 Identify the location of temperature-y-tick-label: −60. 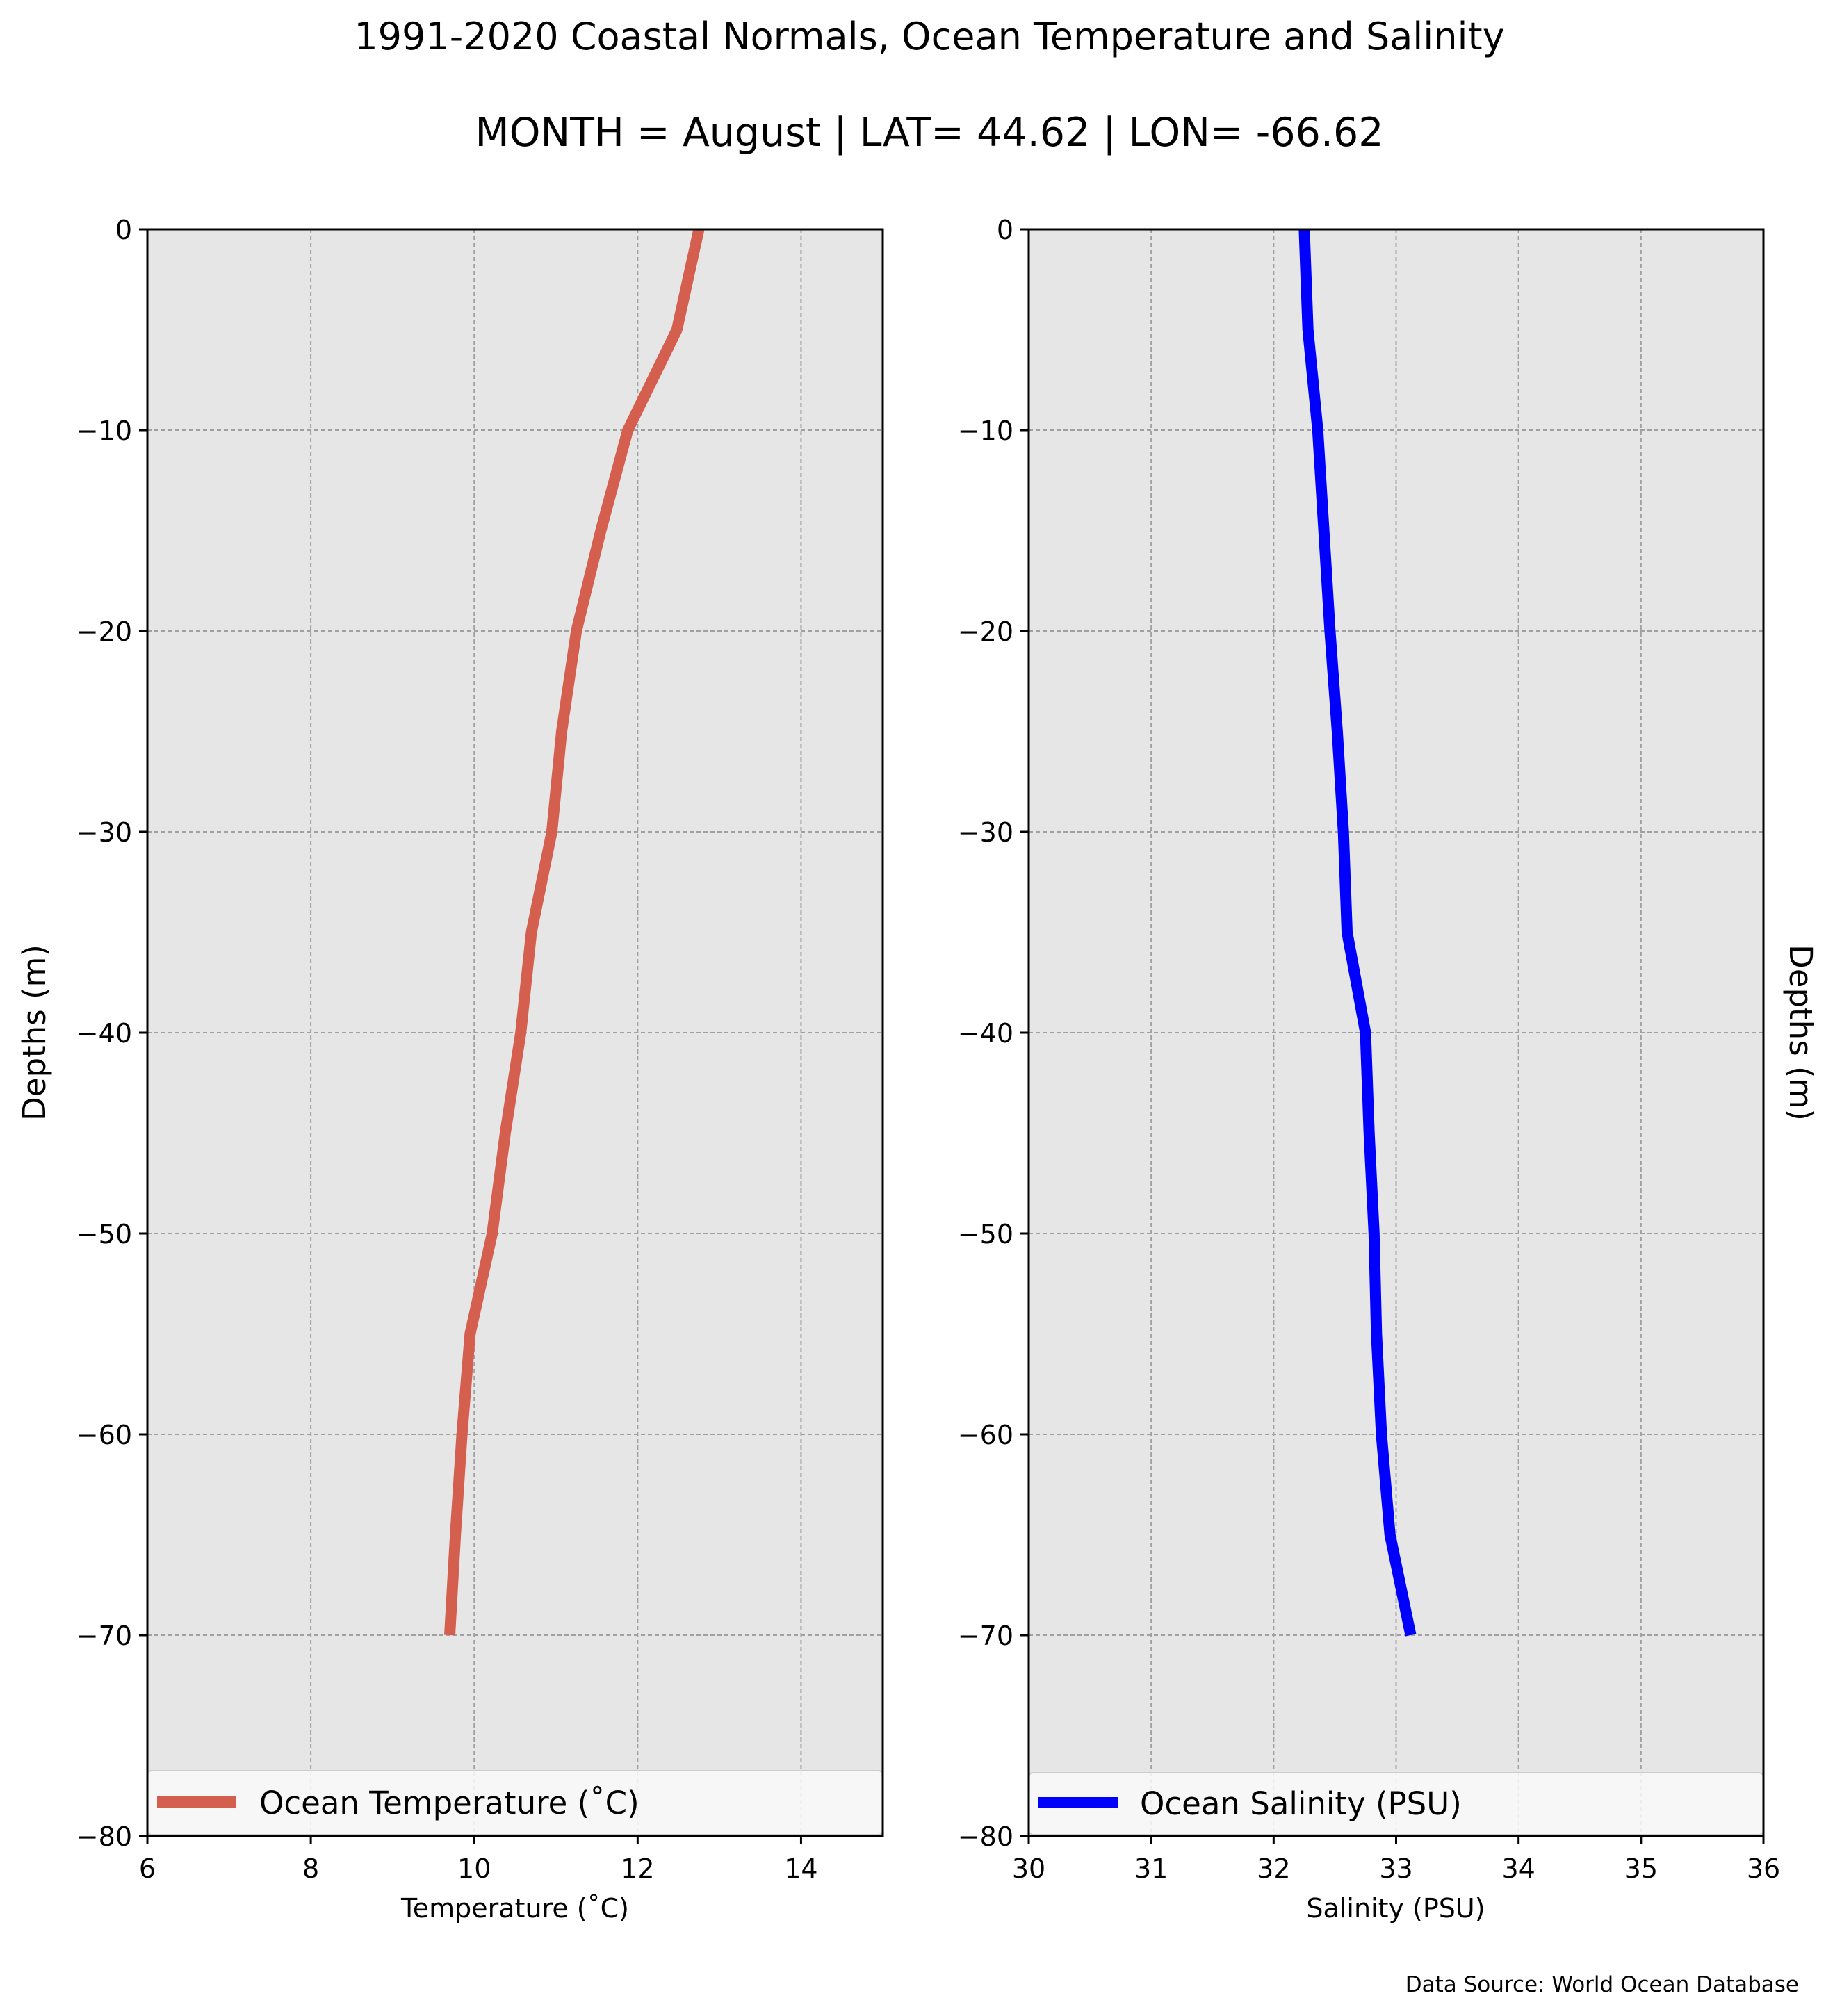
(104, 1435).